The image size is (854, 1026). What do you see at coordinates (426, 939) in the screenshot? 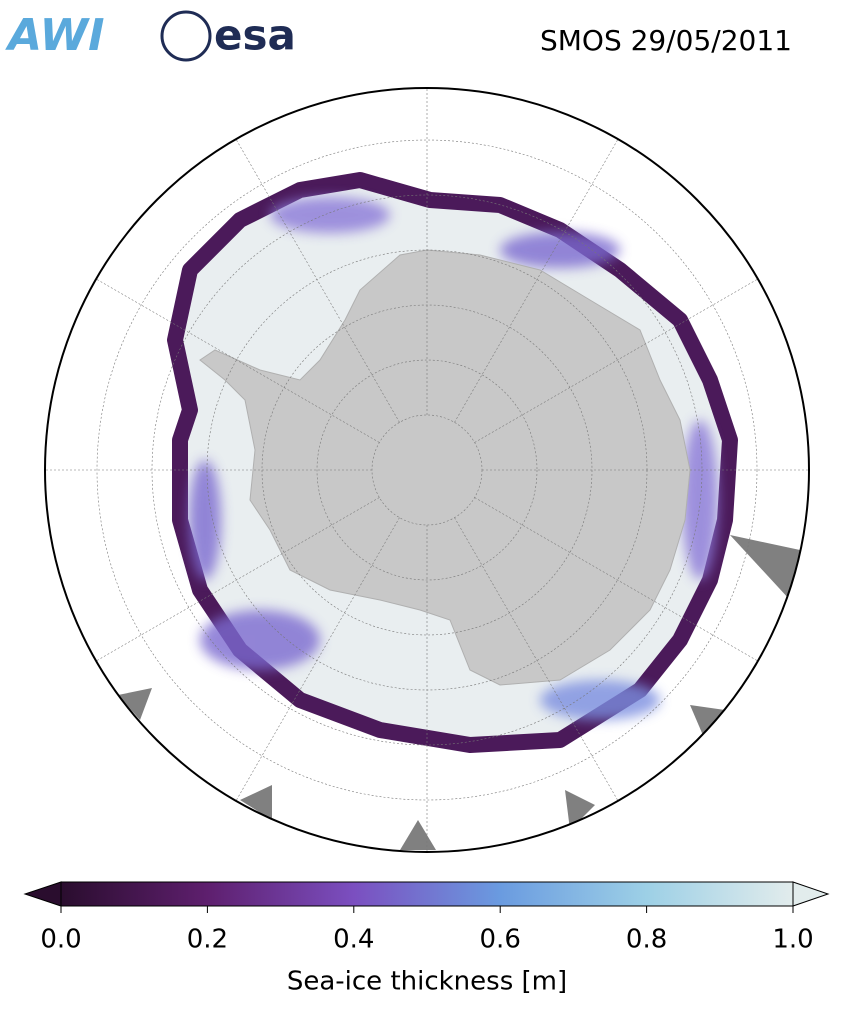
I see `colorbar: Sea-ice thickness [m] 0.0 0.2 0.4 0.6 0.8 1.0` at bounding box center [426, 939].